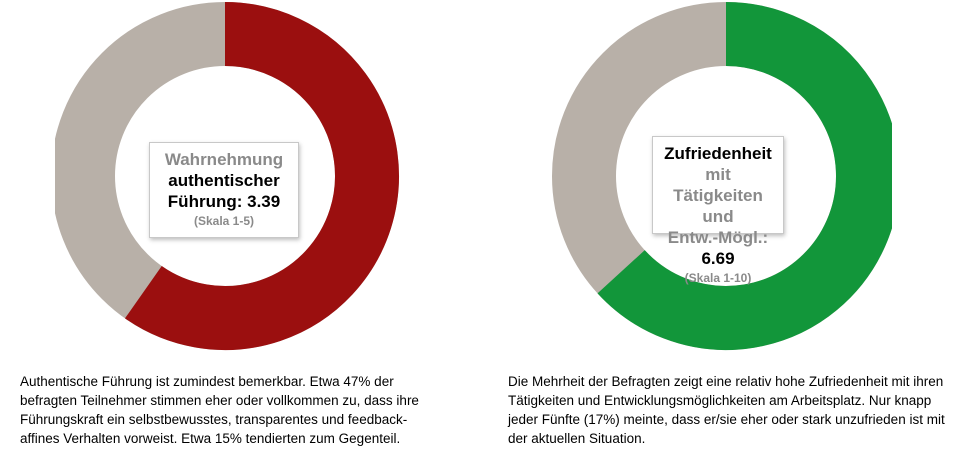  Describe the element at coordinates (224, 159) in the screenshot. I see `donut-left-label-line1: Wahrnehmung` at that location.